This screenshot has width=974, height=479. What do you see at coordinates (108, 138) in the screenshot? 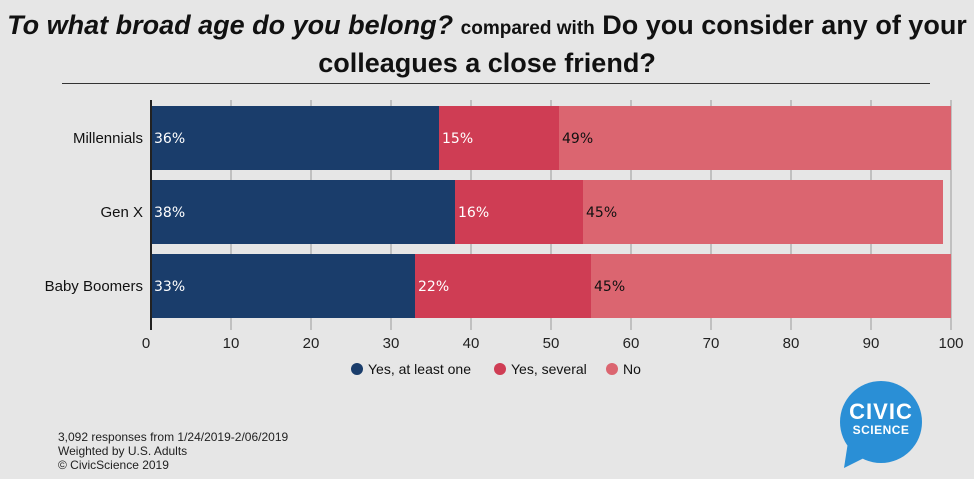
I see `y-category-label: Millennials` at bounding box center [108, 138].